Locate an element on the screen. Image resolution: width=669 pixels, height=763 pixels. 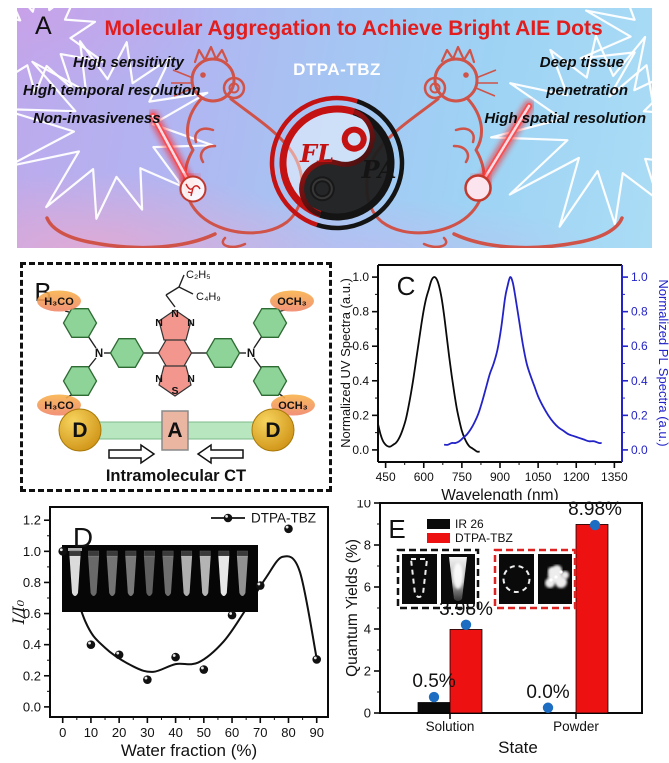
panel-b-caption: Intramolecular CT is located at coordinates (176, 476).